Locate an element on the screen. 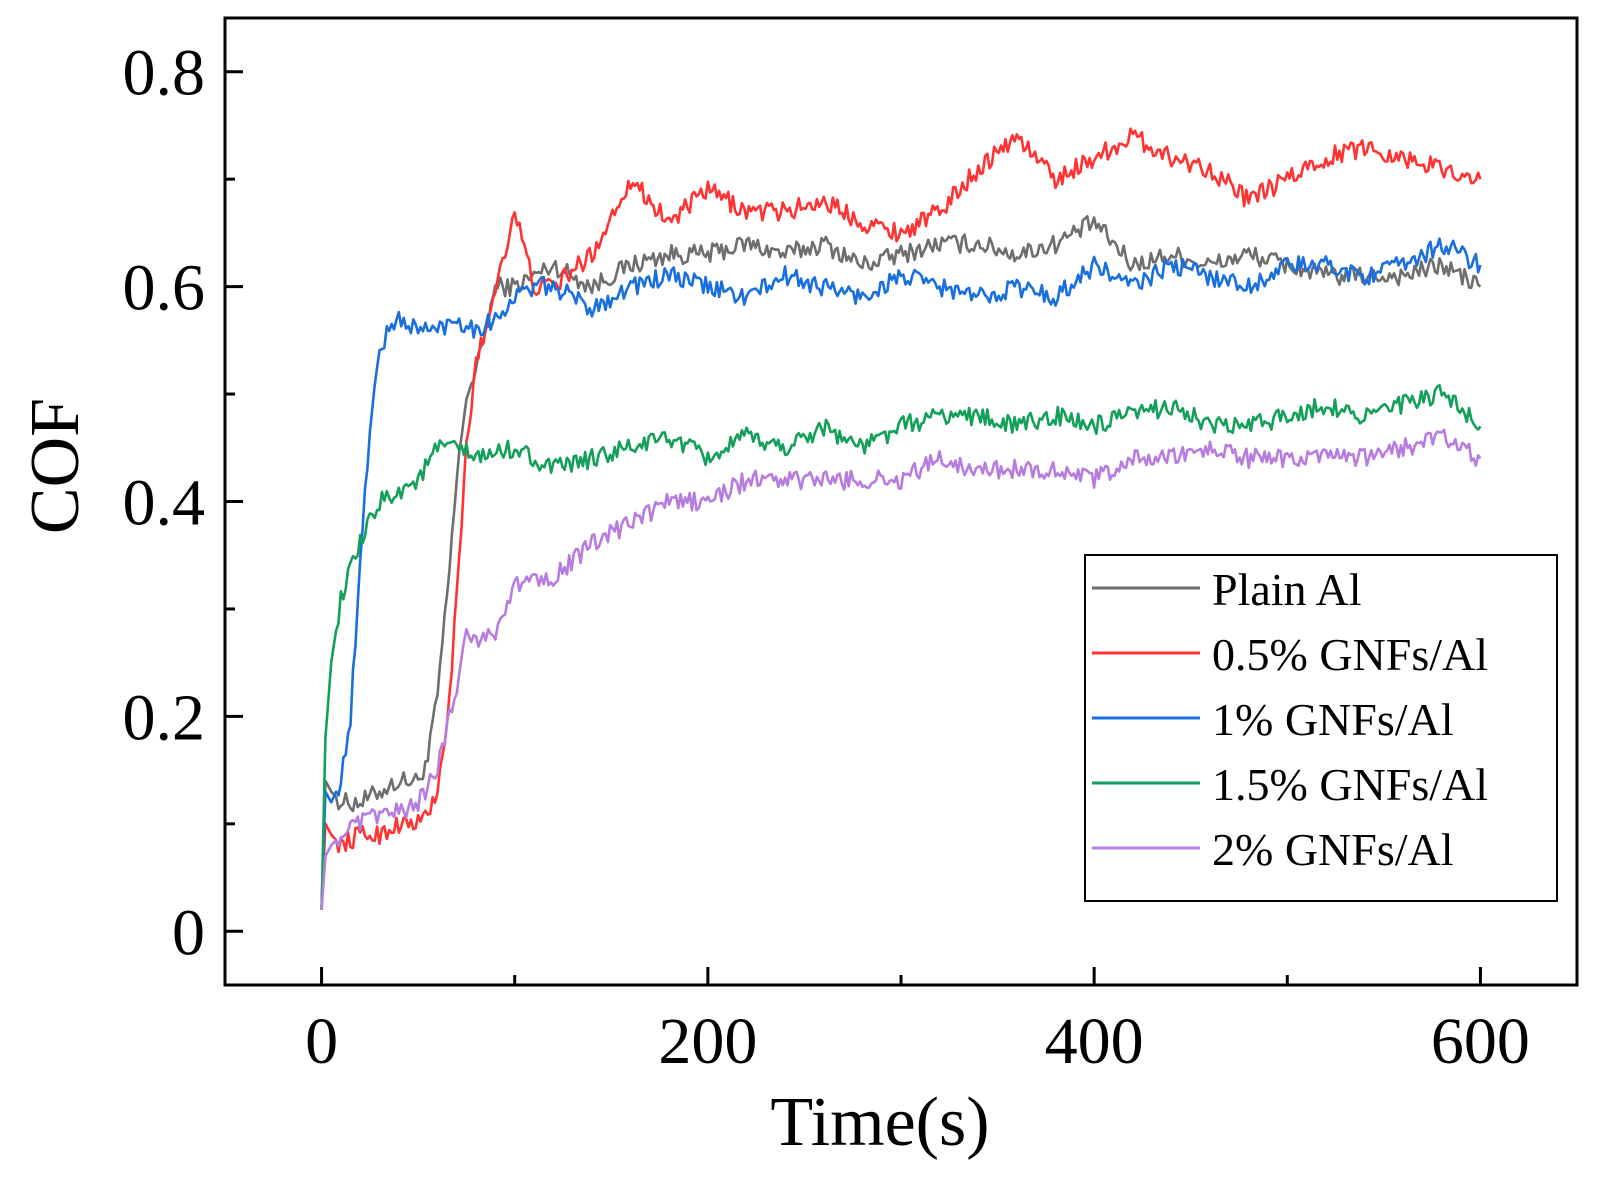  y-tick-label: 0 is located at coordinates (188, 932).